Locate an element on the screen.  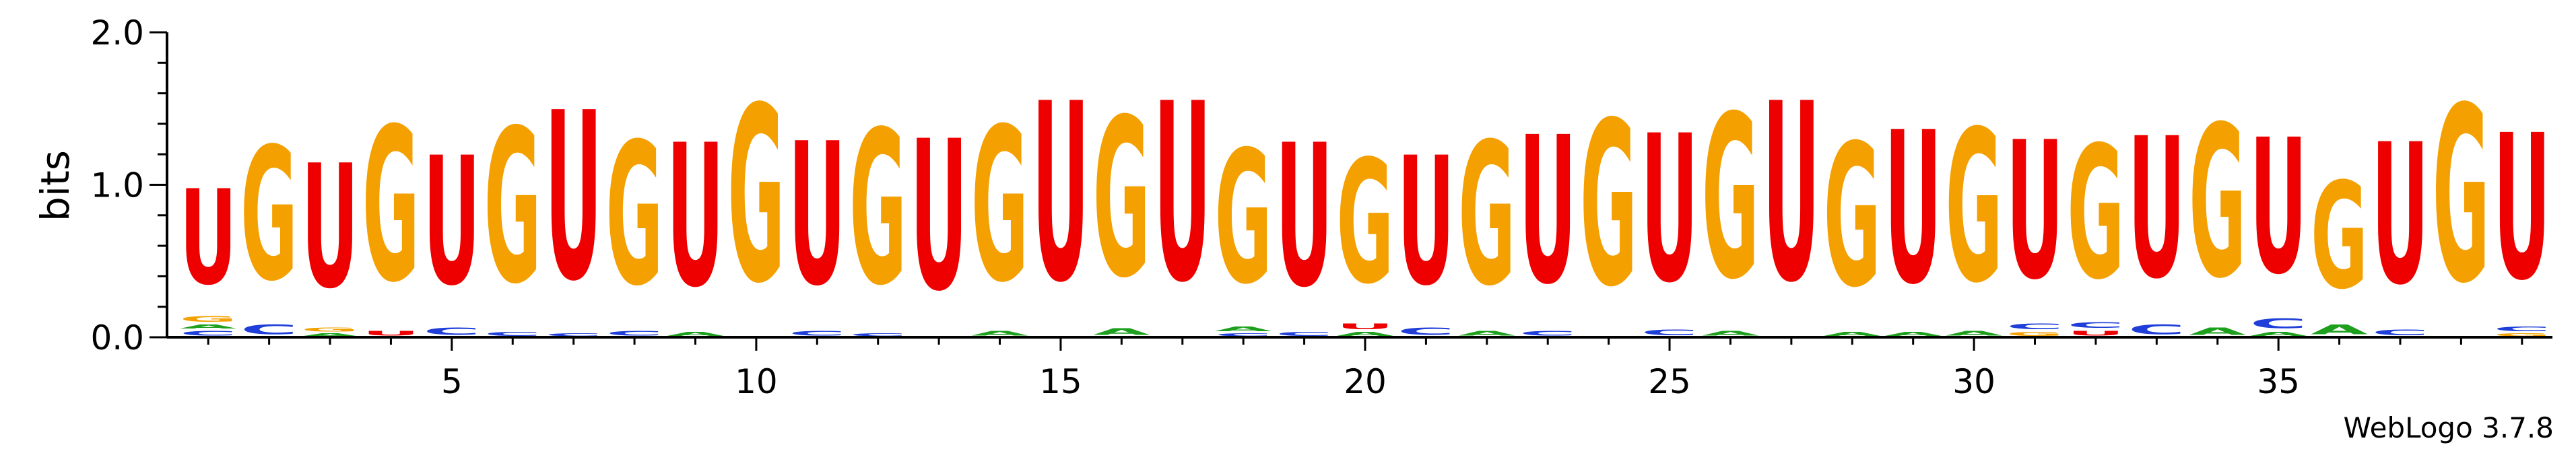
logo-letter-c-pos-35: C is located at coordinates (2278, 323).